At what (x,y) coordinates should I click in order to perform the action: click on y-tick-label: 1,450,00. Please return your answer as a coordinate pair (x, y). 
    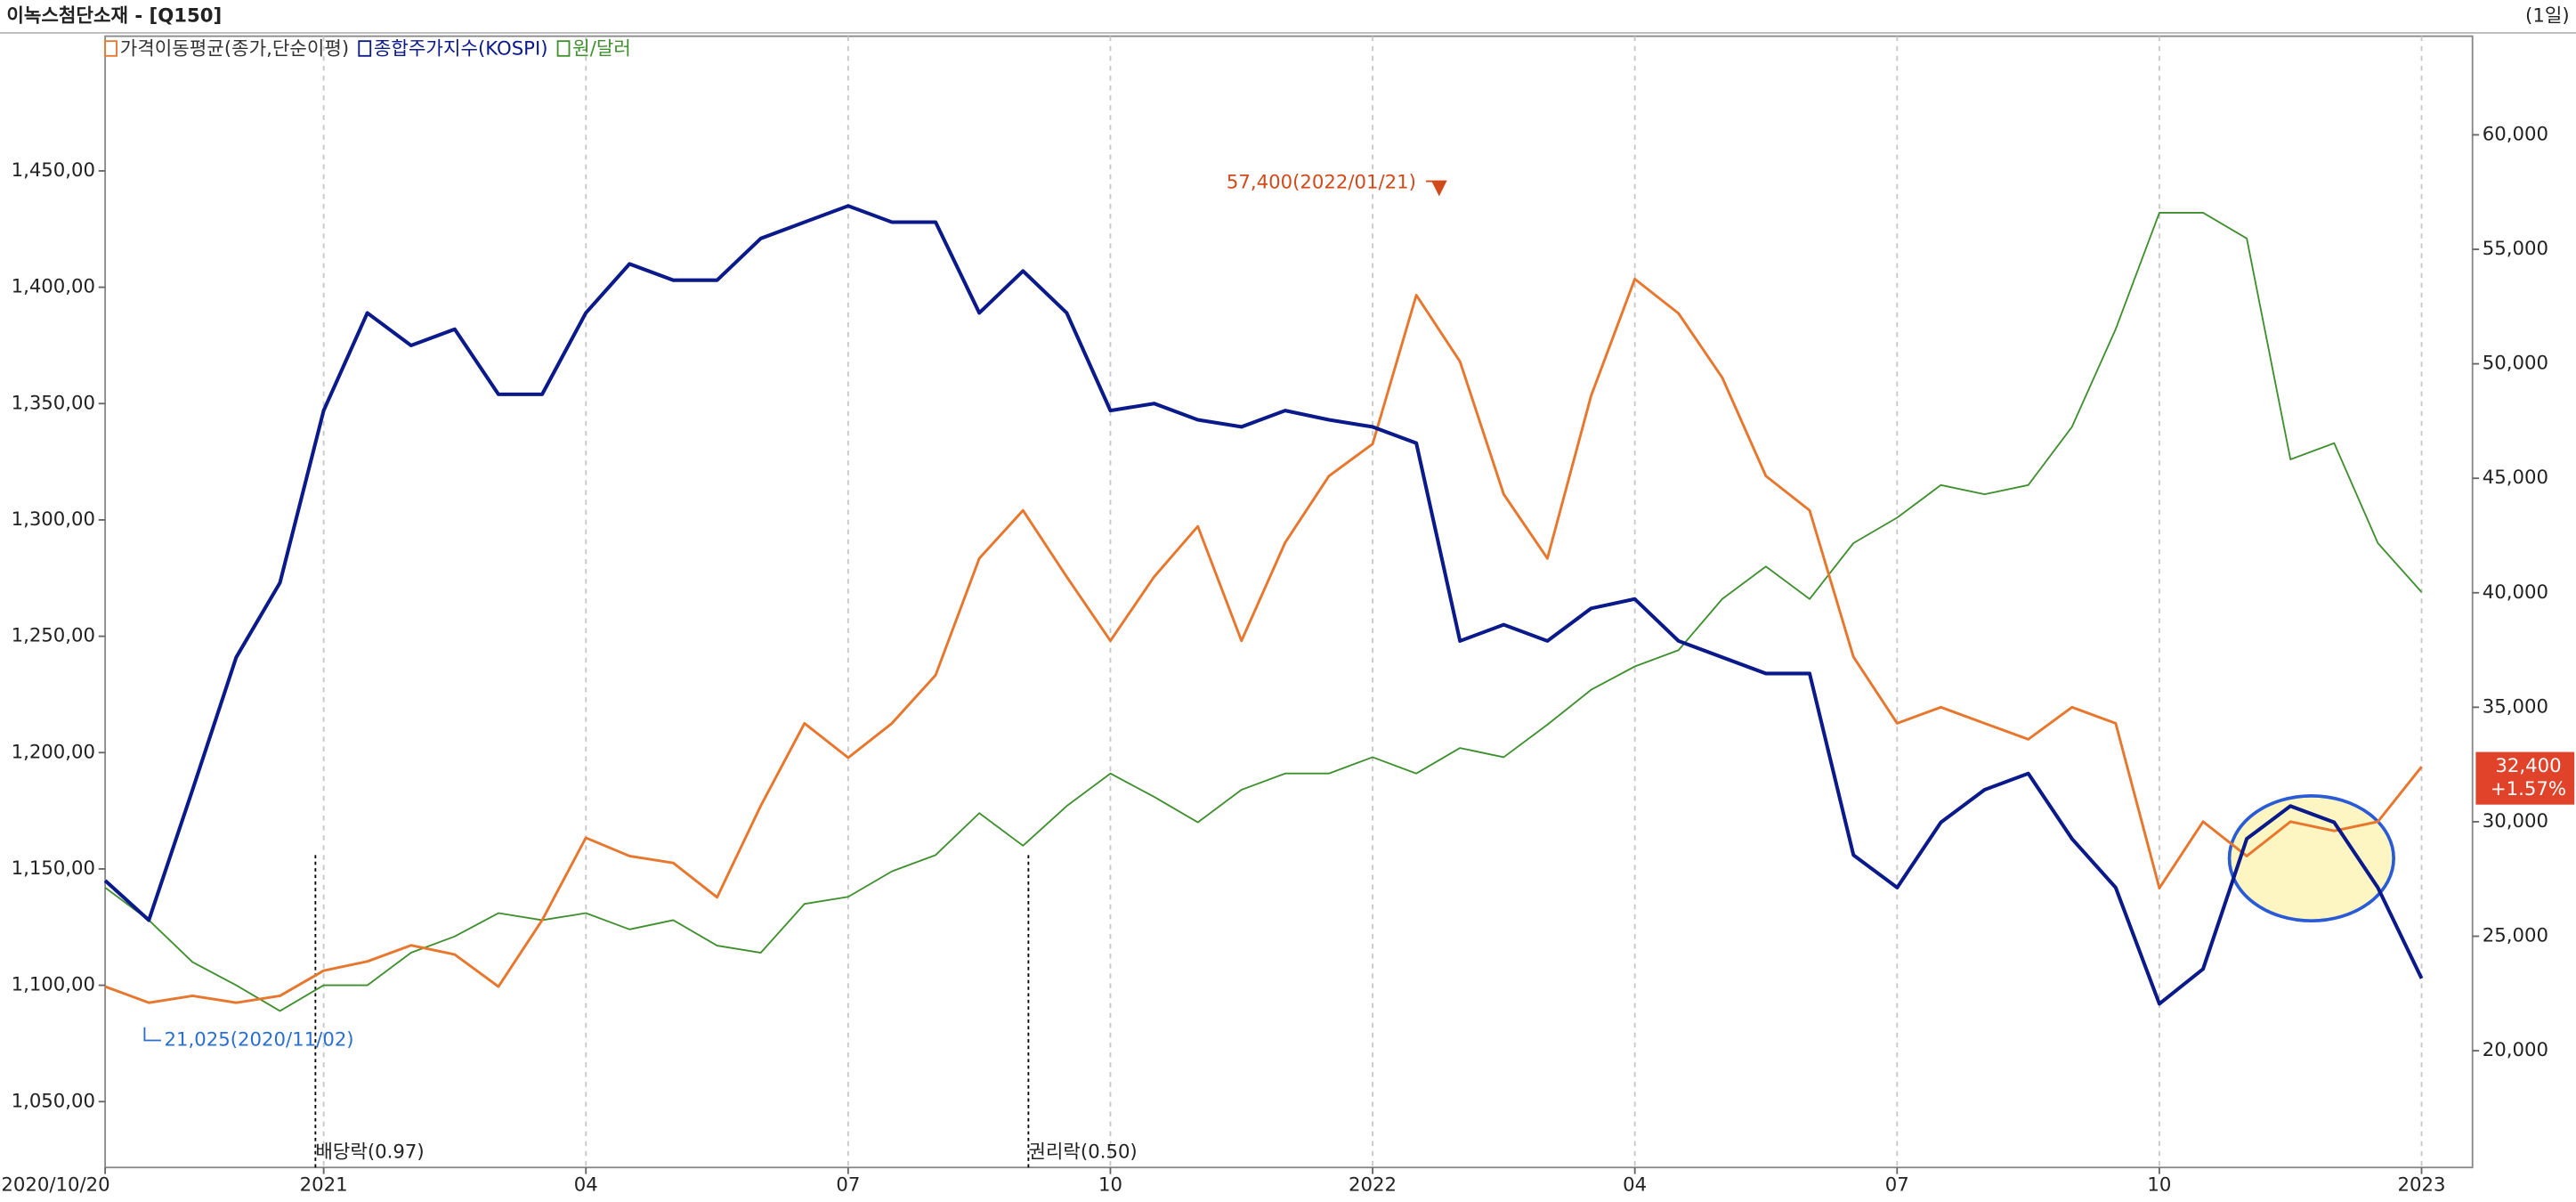
    Looking at the image, I should click on (53, 170).